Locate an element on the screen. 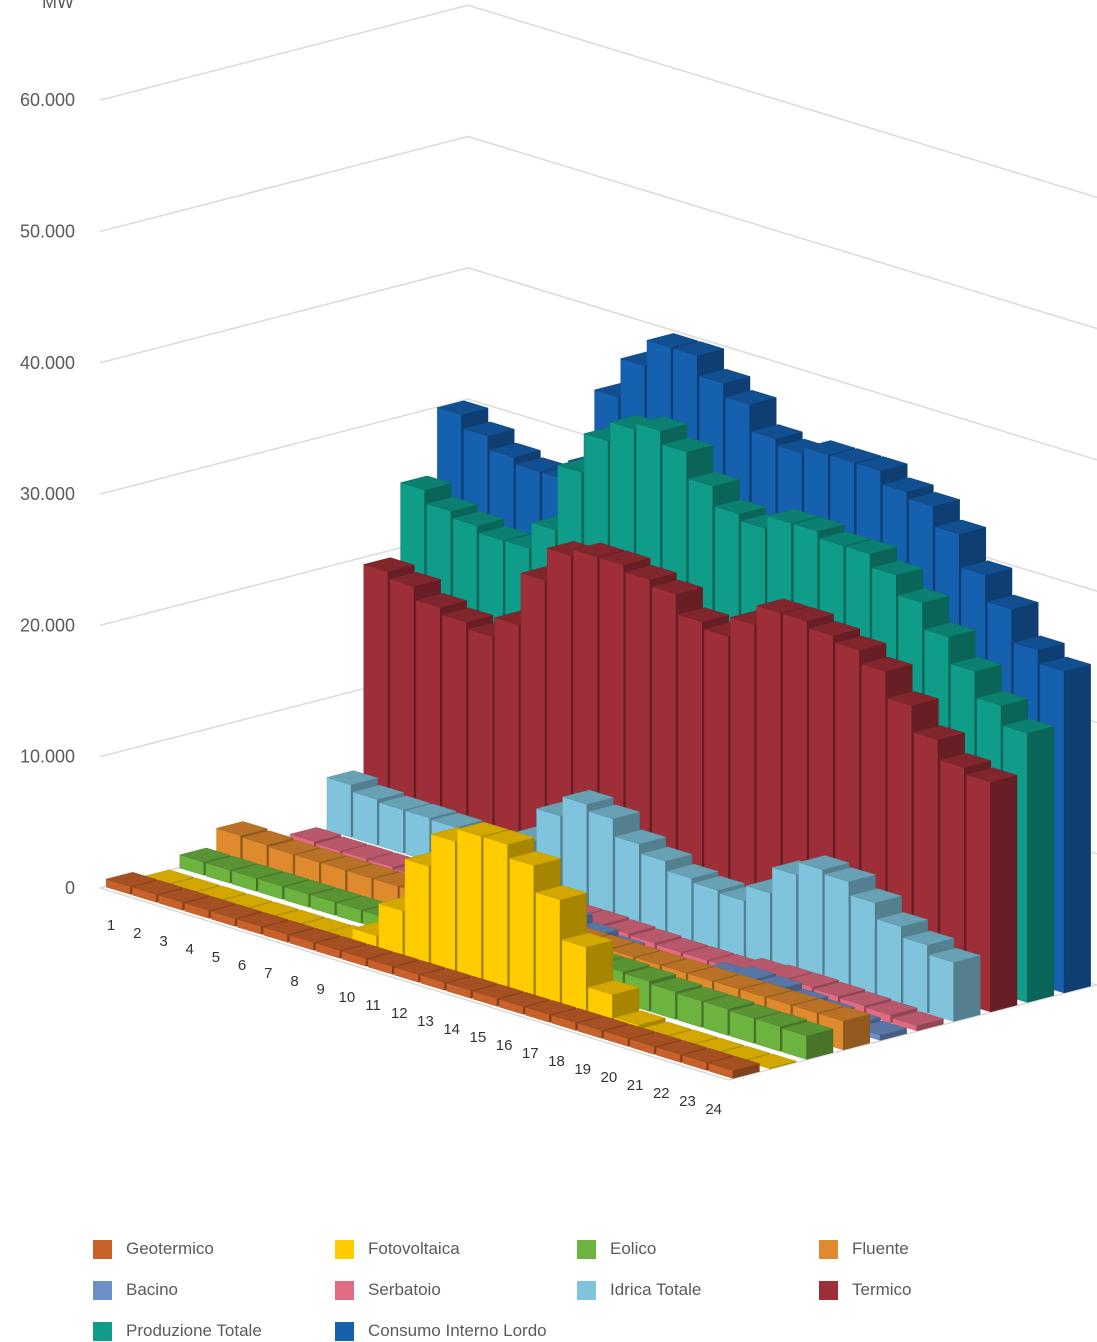 The image size is (1097, 1342). x-tick-label: 5 is located at coordinates (216, 957).